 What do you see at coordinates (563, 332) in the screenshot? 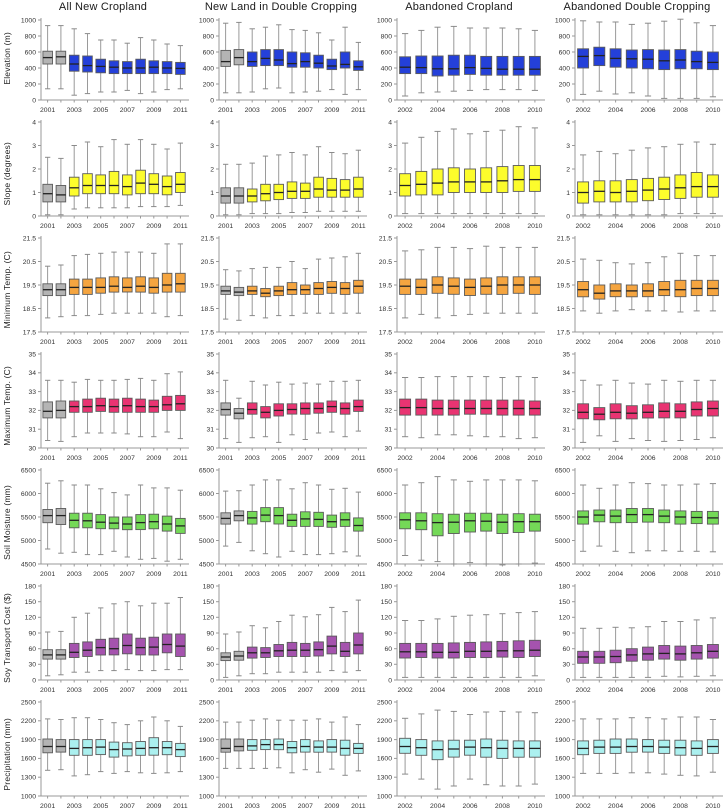
I see `svg-text: 17.5` at bounding box center [563, 332].